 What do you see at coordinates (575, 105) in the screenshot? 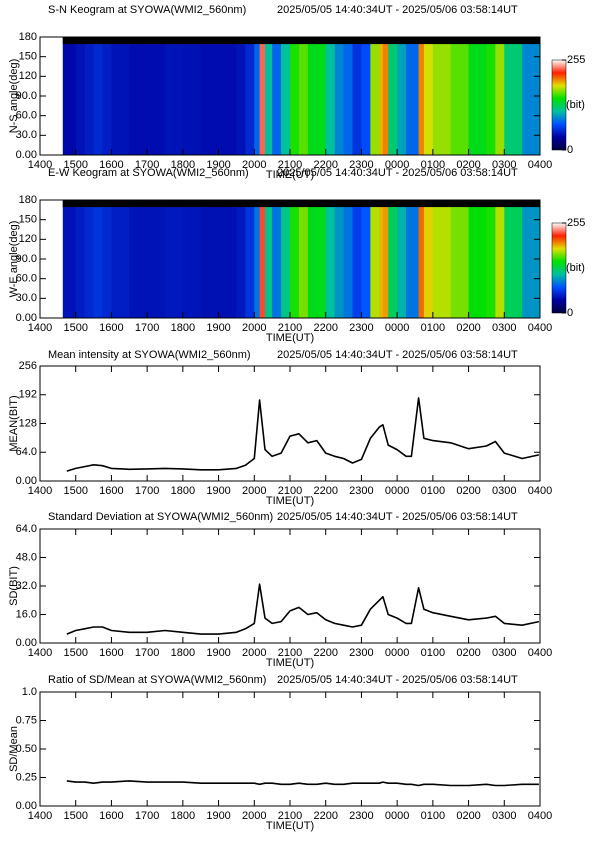
I see `colorbar-label: (bit)` at bounding box center [575, 105].